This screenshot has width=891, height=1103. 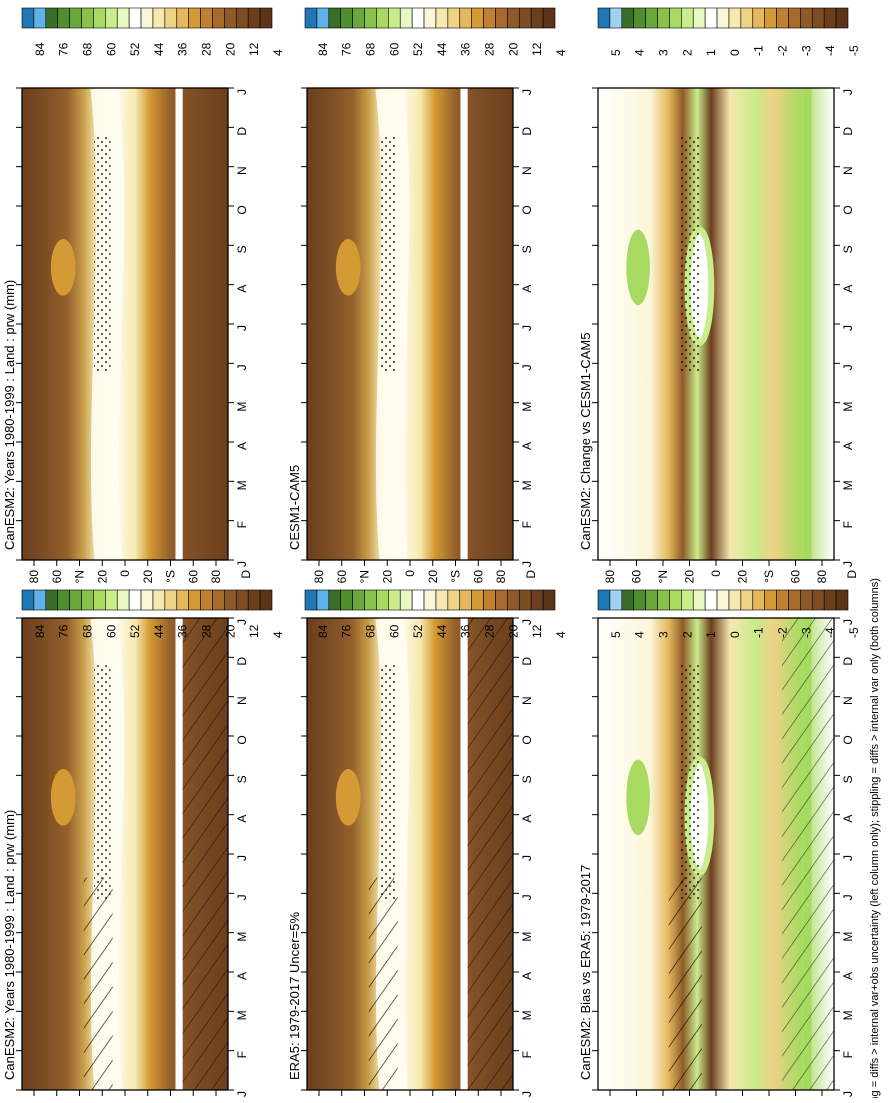 I want to click on colorbar-4: 84 76 68 60 52 44 36 28 20 12 4, so click(x=153, y=613).